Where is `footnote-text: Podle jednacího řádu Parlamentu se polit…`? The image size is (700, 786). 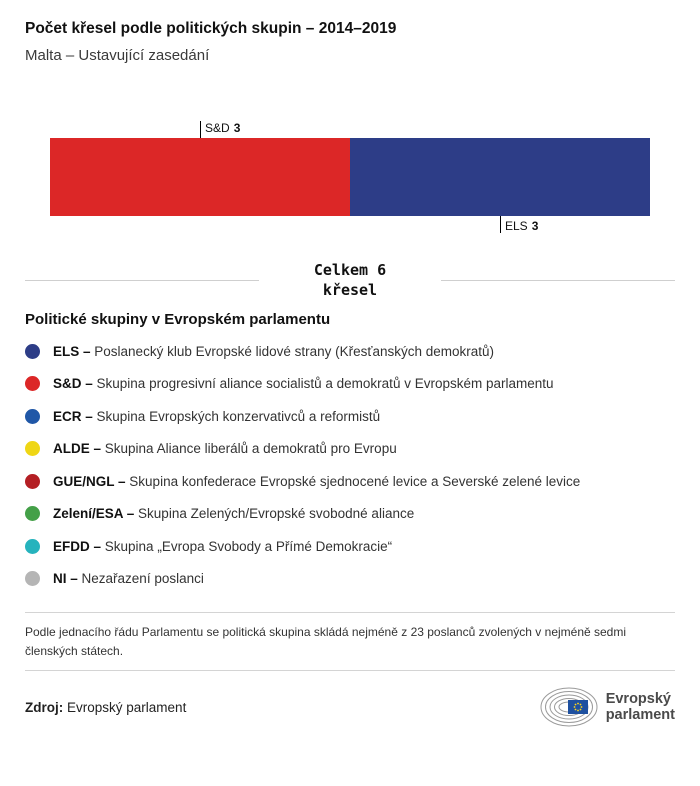
footnote-text: Podle jednacího řádu Parlamentu se polit… is located at coordinates (326, 642).